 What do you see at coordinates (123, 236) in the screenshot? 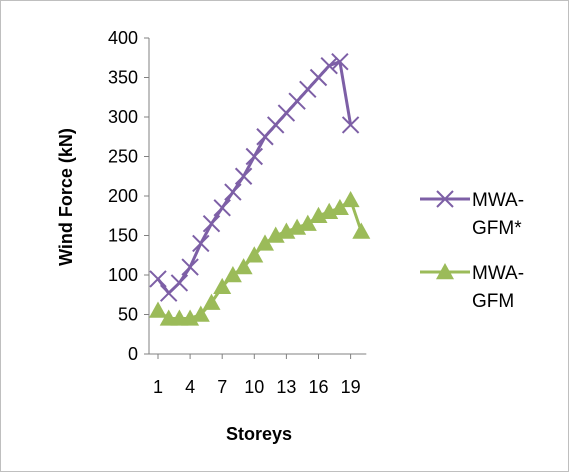
I see `y-tick-label: 150` at bounding box center [123, 236].